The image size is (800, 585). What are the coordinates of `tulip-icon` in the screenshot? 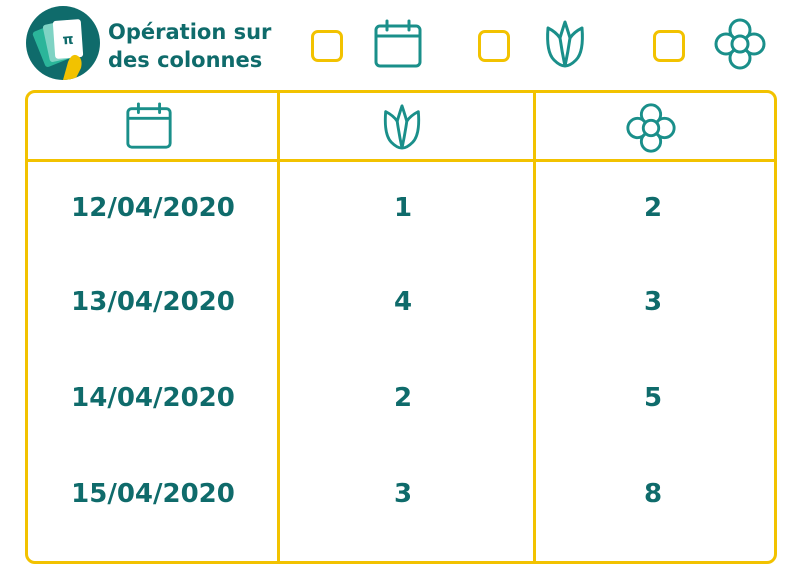 It's located at (565, 46).